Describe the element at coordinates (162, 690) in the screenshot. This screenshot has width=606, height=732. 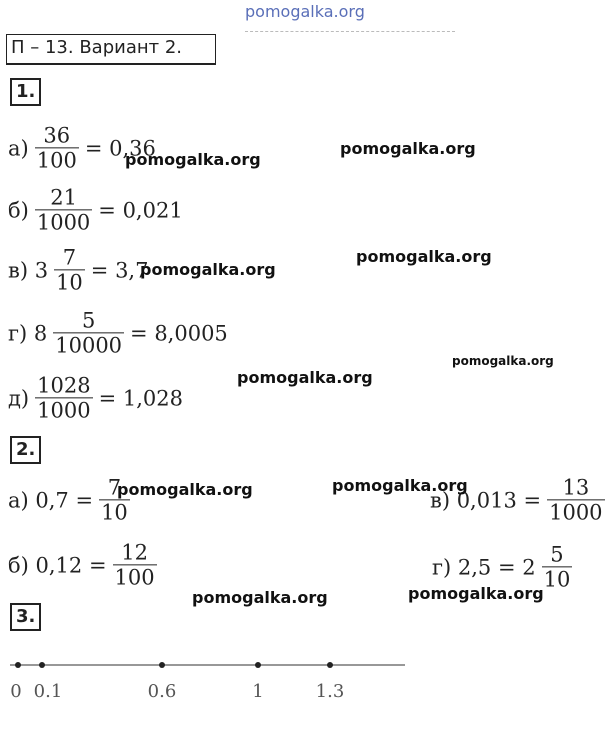
I see `point-label: 0.6` at that location.